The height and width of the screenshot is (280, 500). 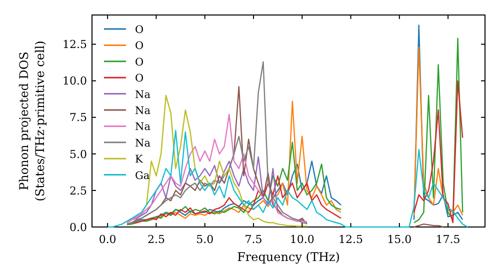 I want to click on y-tick-label: 5.0, so click(x=78, y=154).